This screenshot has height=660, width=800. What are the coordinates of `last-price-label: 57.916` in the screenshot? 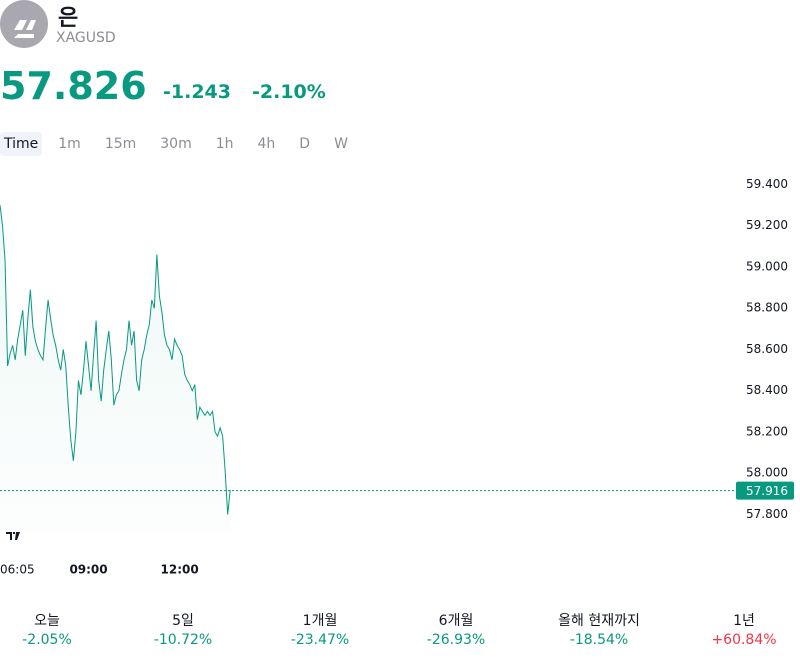 It's located at (767, 491).